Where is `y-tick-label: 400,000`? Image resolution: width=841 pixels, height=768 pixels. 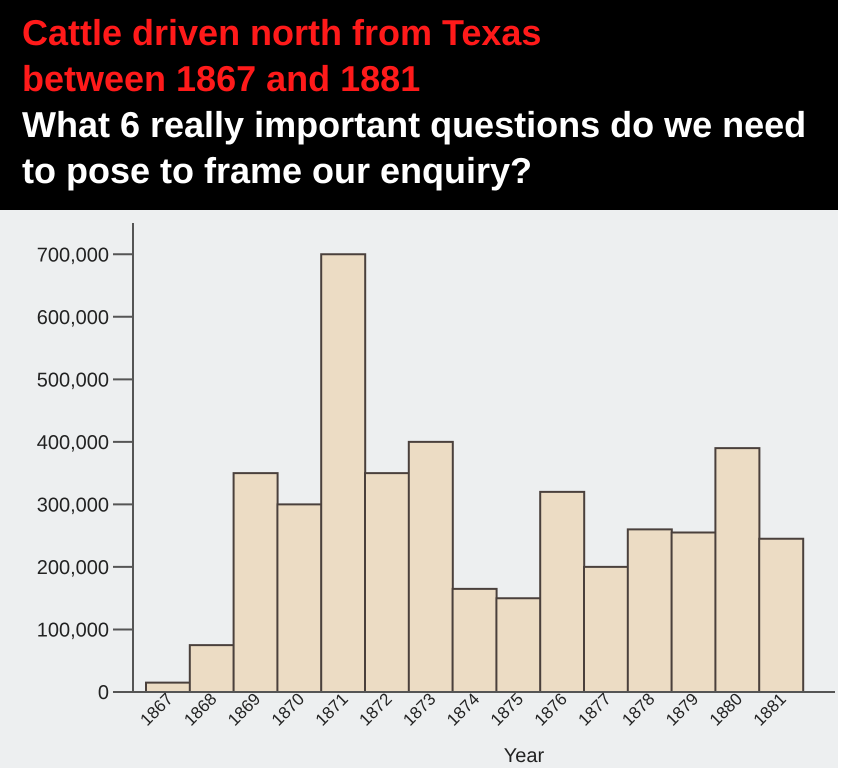
y-tick-label: 400,000 is located at coordinates (72, 443).